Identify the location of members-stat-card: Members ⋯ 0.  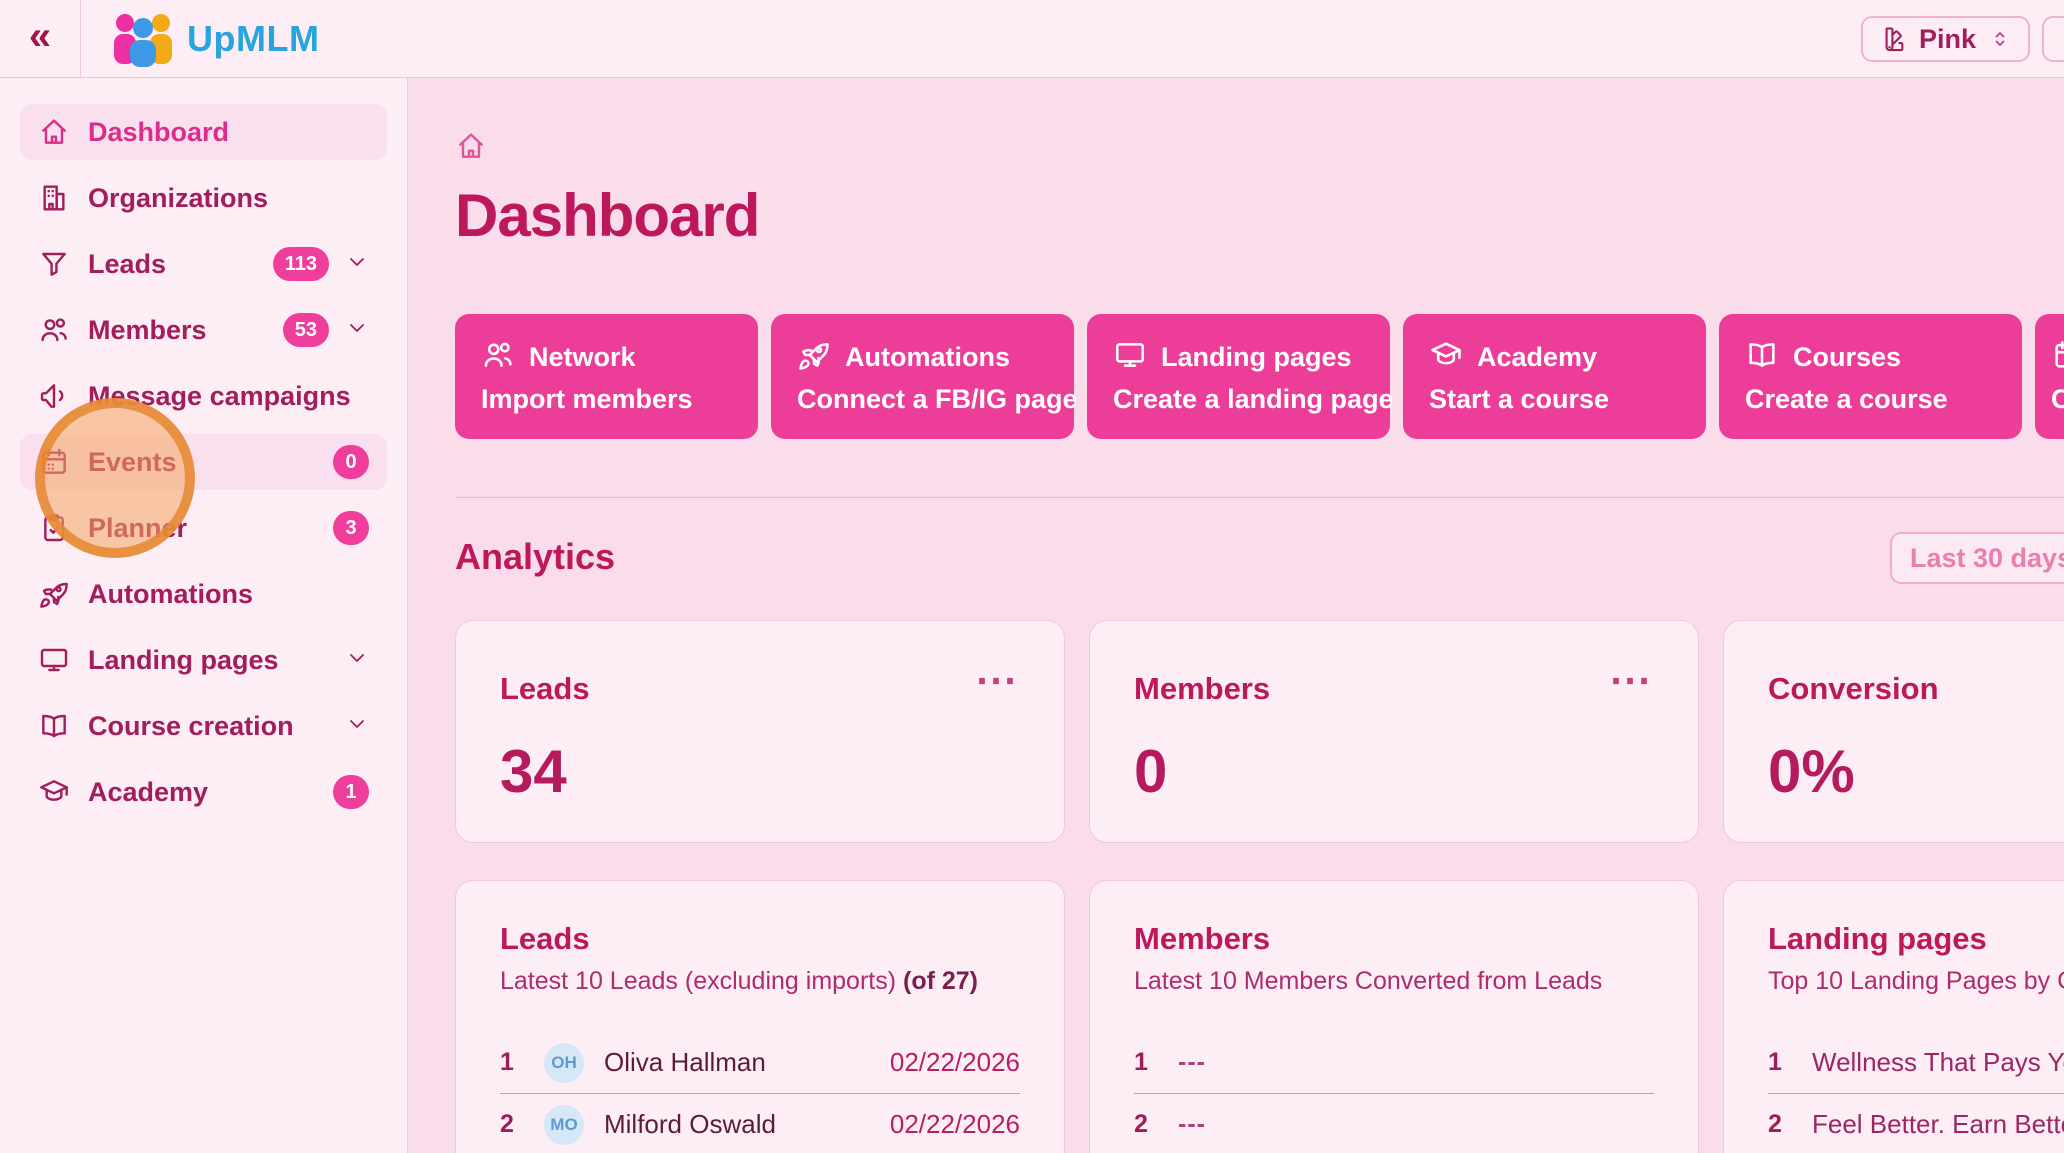
(1394, 731).